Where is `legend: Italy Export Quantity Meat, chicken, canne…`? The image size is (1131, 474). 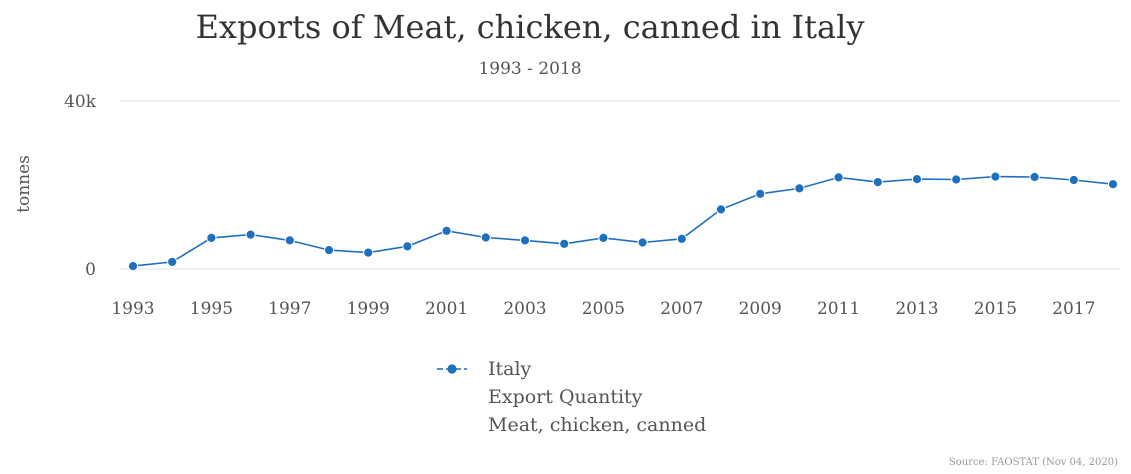 legend: Italy Export Quantity Meat, chicken, canne… is located at coordinates (571, 397).